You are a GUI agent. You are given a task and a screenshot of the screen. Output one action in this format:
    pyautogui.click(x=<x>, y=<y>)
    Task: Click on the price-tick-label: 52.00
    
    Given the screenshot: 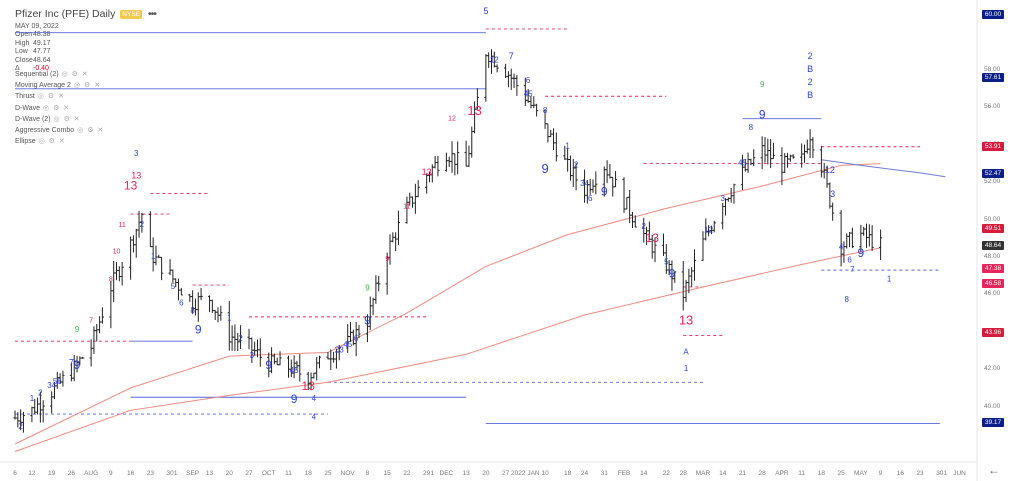 What is the action you would take?
    pyautogui.click(x=992, y=182)
    